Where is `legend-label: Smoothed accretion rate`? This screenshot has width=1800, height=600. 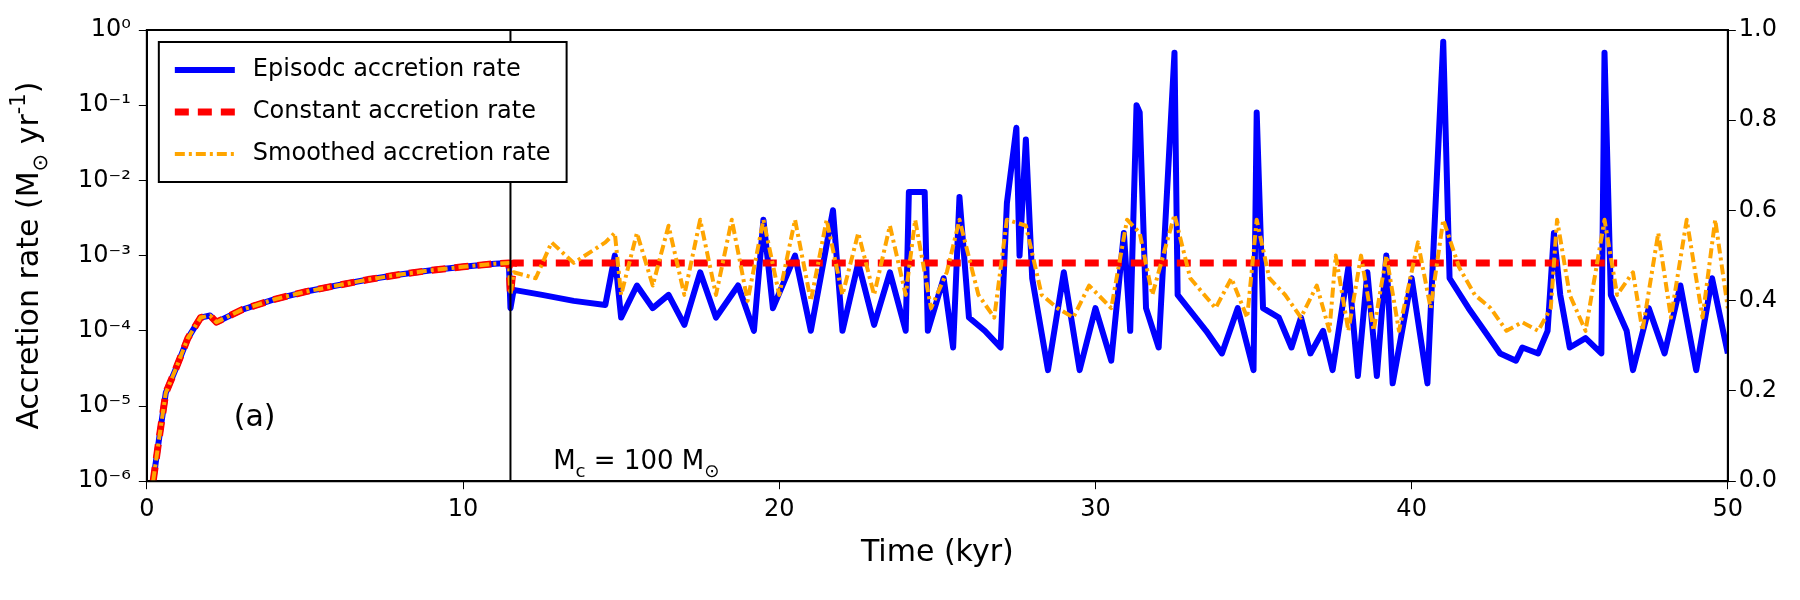 legend-label: Smoothed accretion rate is located at coordinates (401, 152).